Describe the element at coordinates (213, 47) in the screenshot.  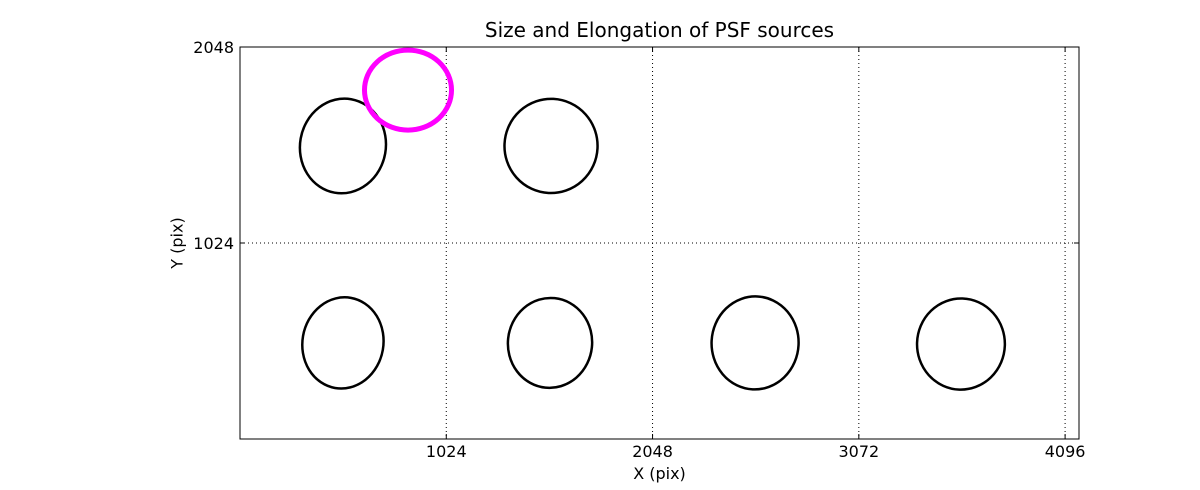
I see `y-tick-label: 2048` at that location.